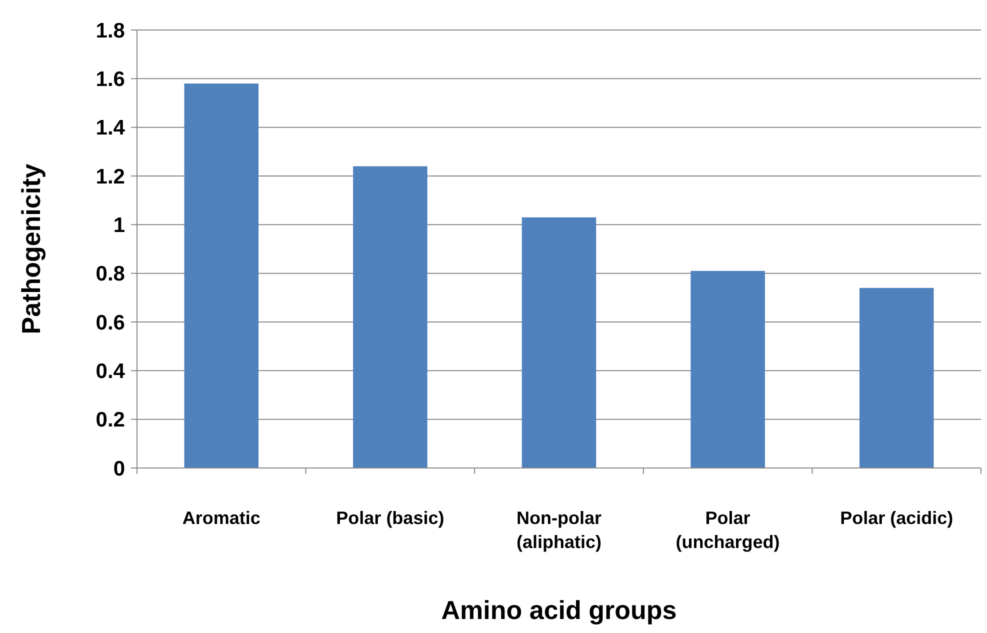 The width and height of the screenshot is (987, 633). What do you see at coordinates (110, 80) in the screenshot?
I see `y-tick-label: 1.6` at bounding box center [110, 80].